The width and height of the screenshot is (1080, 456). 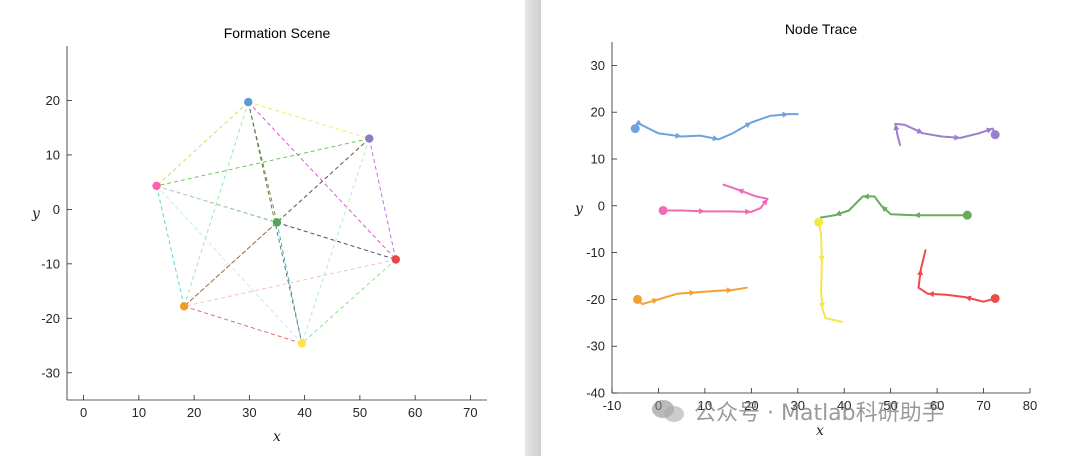 What do you see at coordinates (277, 33) in the screenshot?
I see `chart-title: Formation Scene` at bounding box center [277, 33].